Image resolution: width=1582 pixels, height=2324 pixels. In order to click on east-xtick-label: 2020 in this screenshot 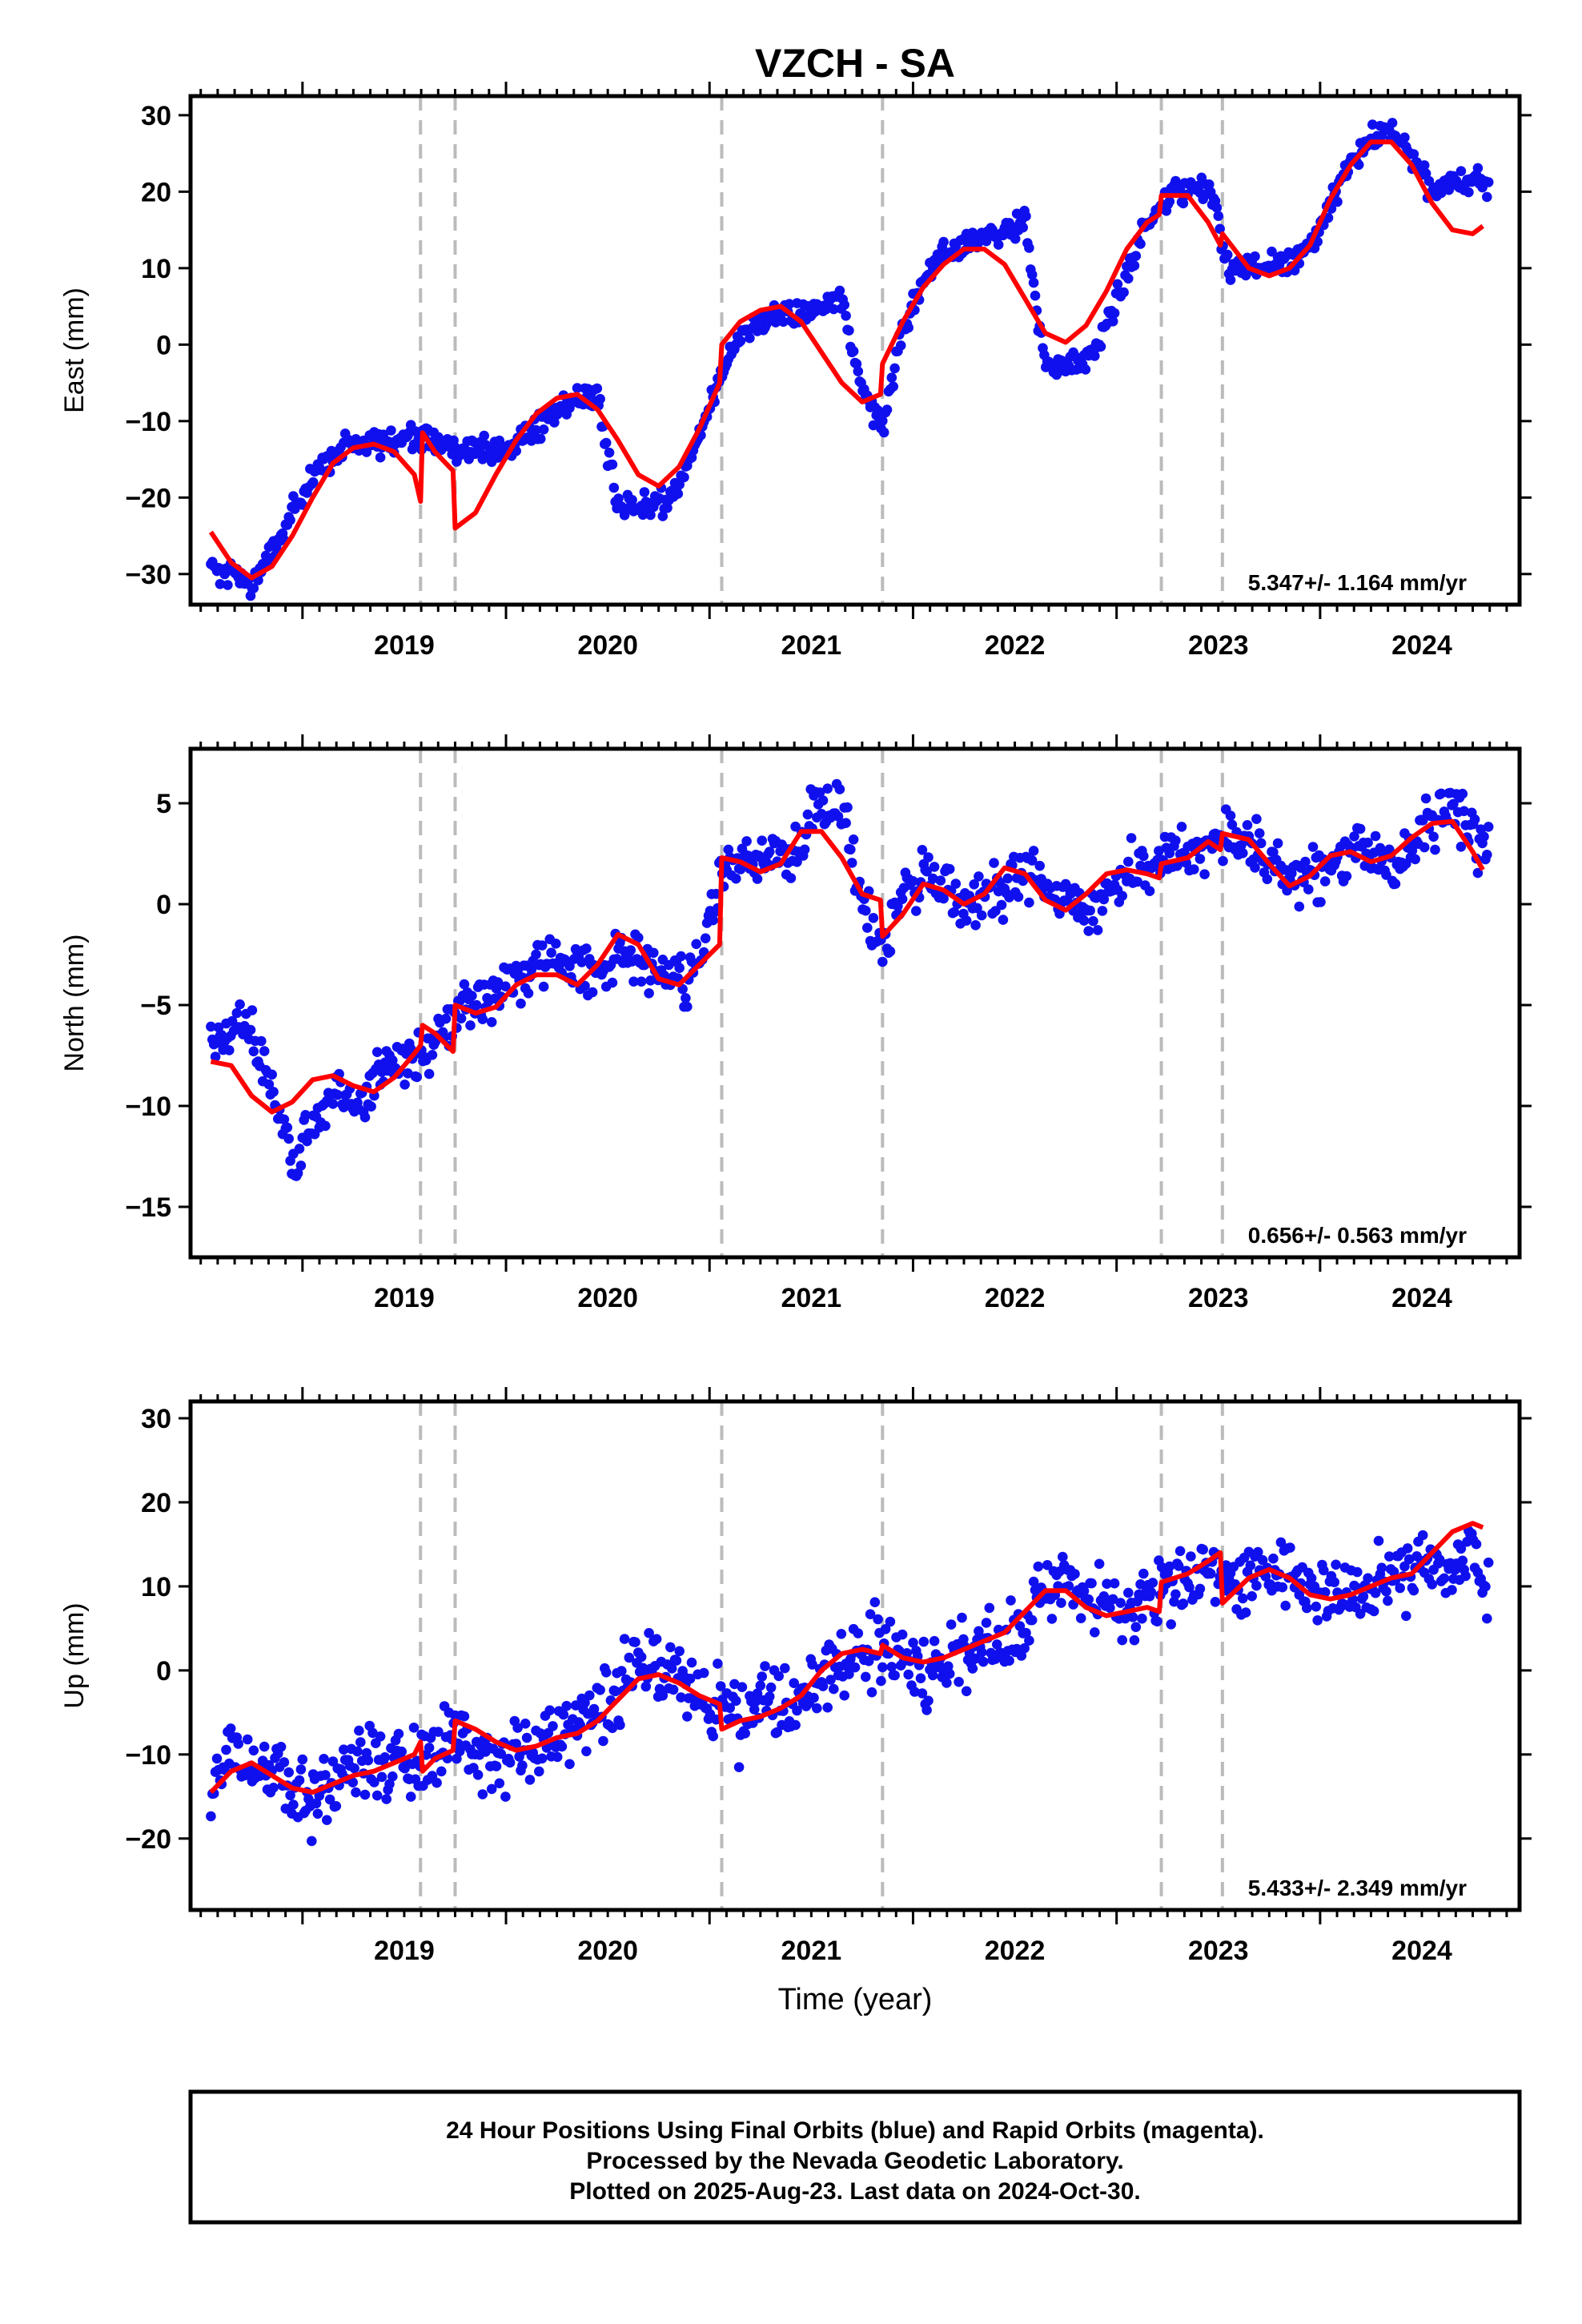, I will do `click(607, 645)`.